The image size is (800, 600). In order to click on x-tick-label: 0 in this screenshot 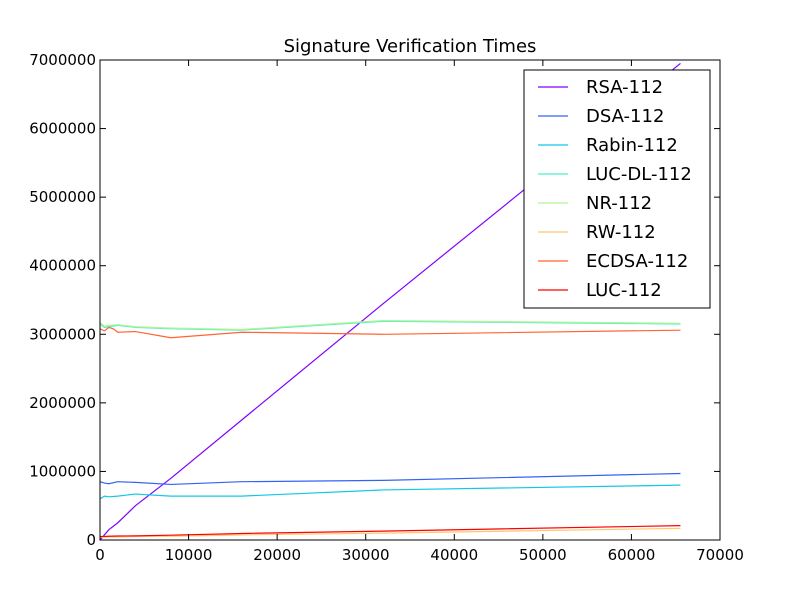, I will do `click(100, 555)`.